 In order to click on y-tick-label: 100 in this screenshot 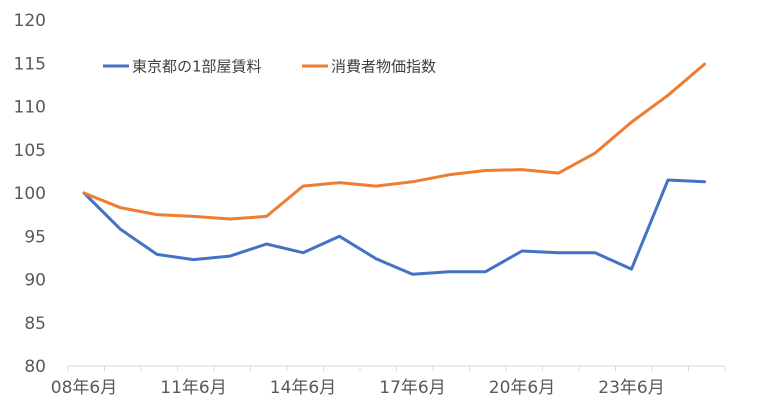, I will do `click(30, 194)`.